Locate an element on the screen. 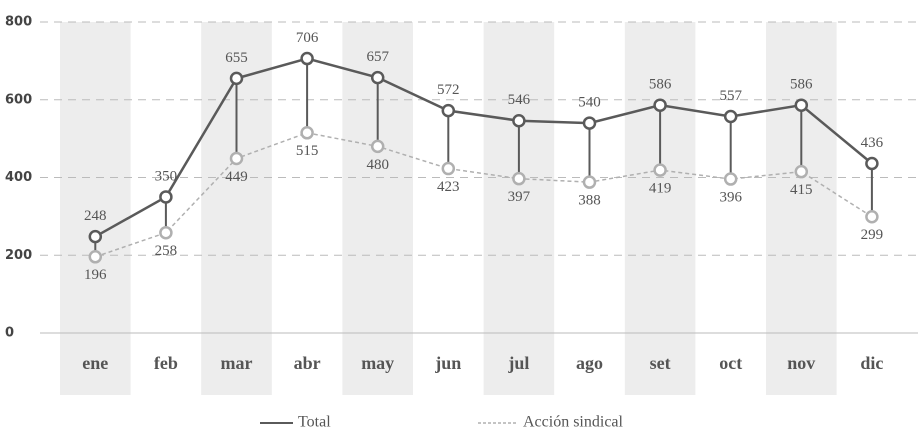 The height and width of the screenshot is (431, 918). x-tick-label: feb is located at coordinates (166, 363).